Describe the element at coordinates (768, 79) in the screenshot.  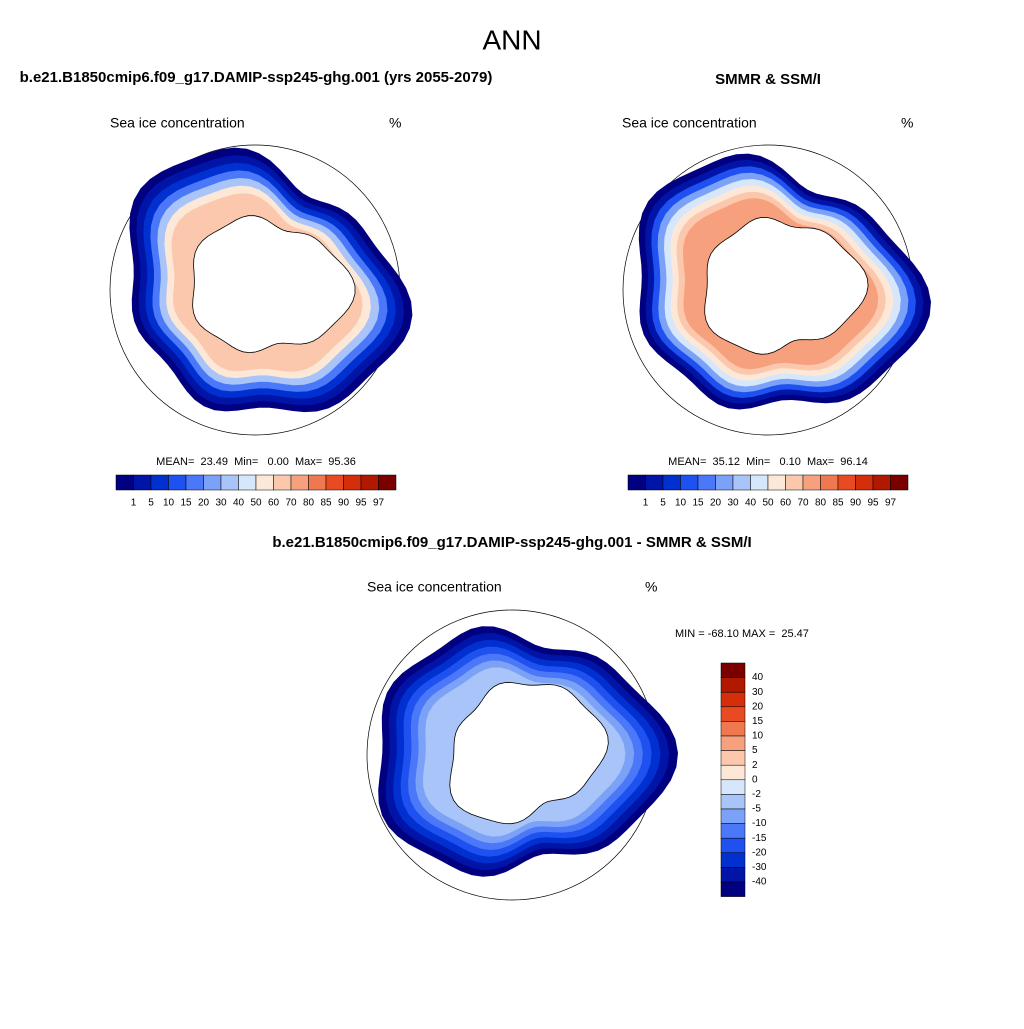
I see `panel-title: SMMR & SSM/I` at that location.